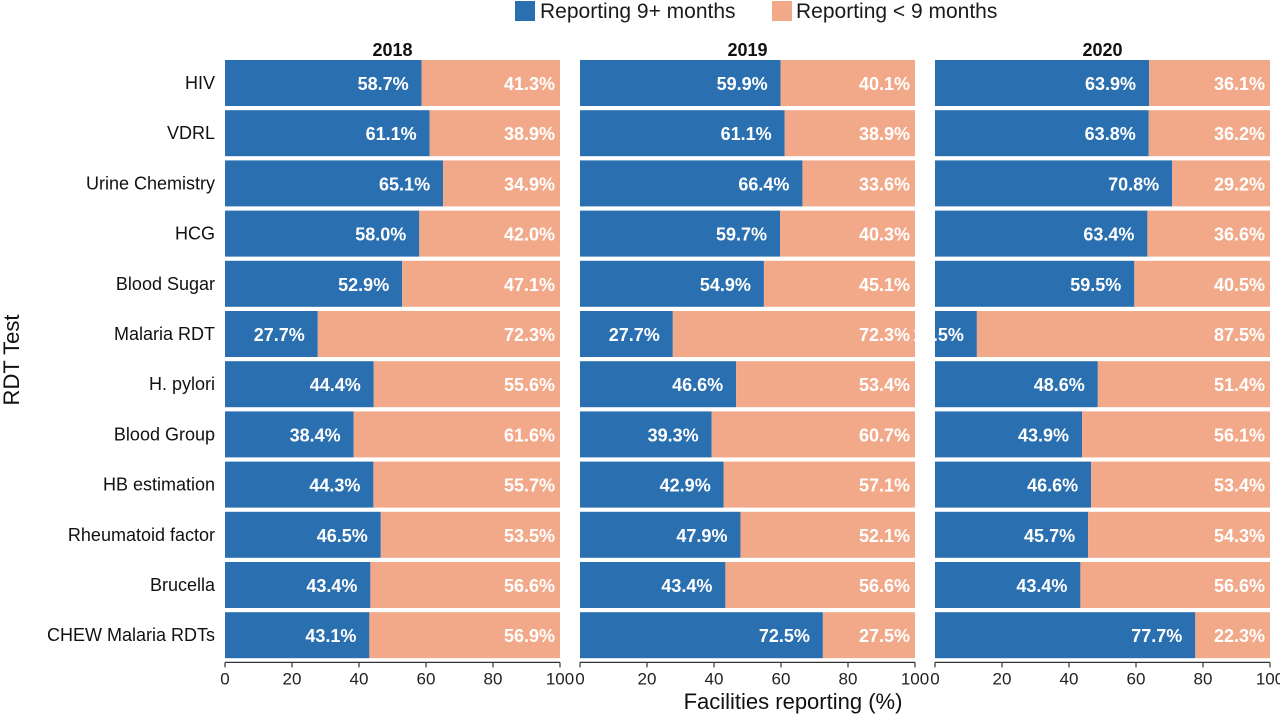 The image size is (1280, 715). Describe the element at coordinates (141, 535) in the screenshot. I see `category-label-rheumatoid-factor: Rheumatoid factor` at that location.